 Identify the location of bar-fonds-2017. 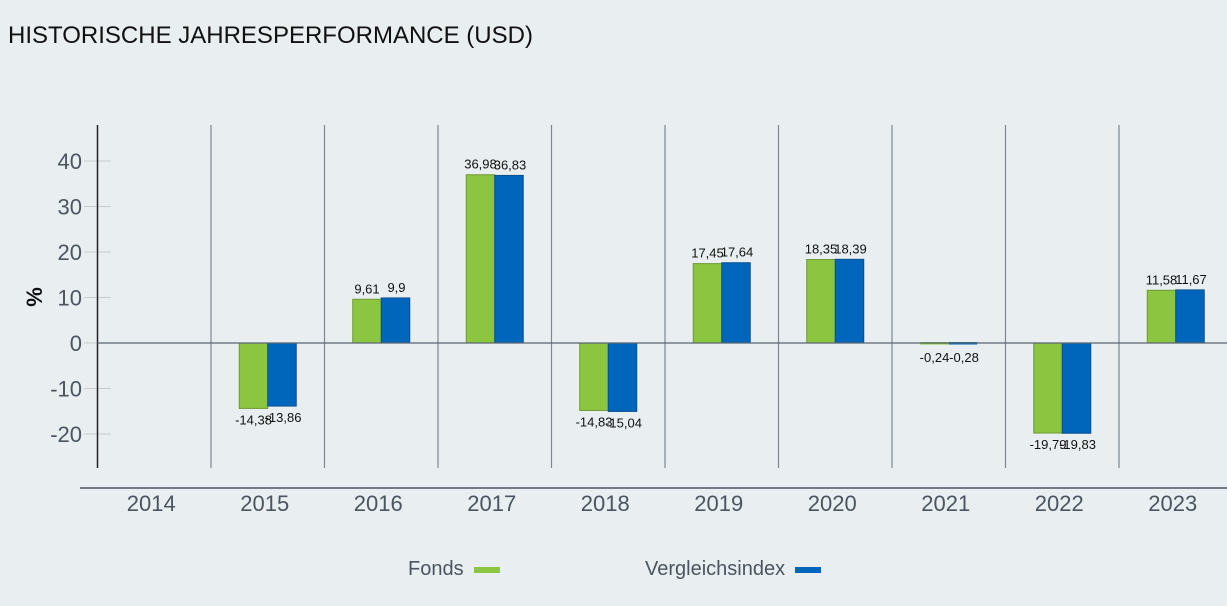
(480, 259).